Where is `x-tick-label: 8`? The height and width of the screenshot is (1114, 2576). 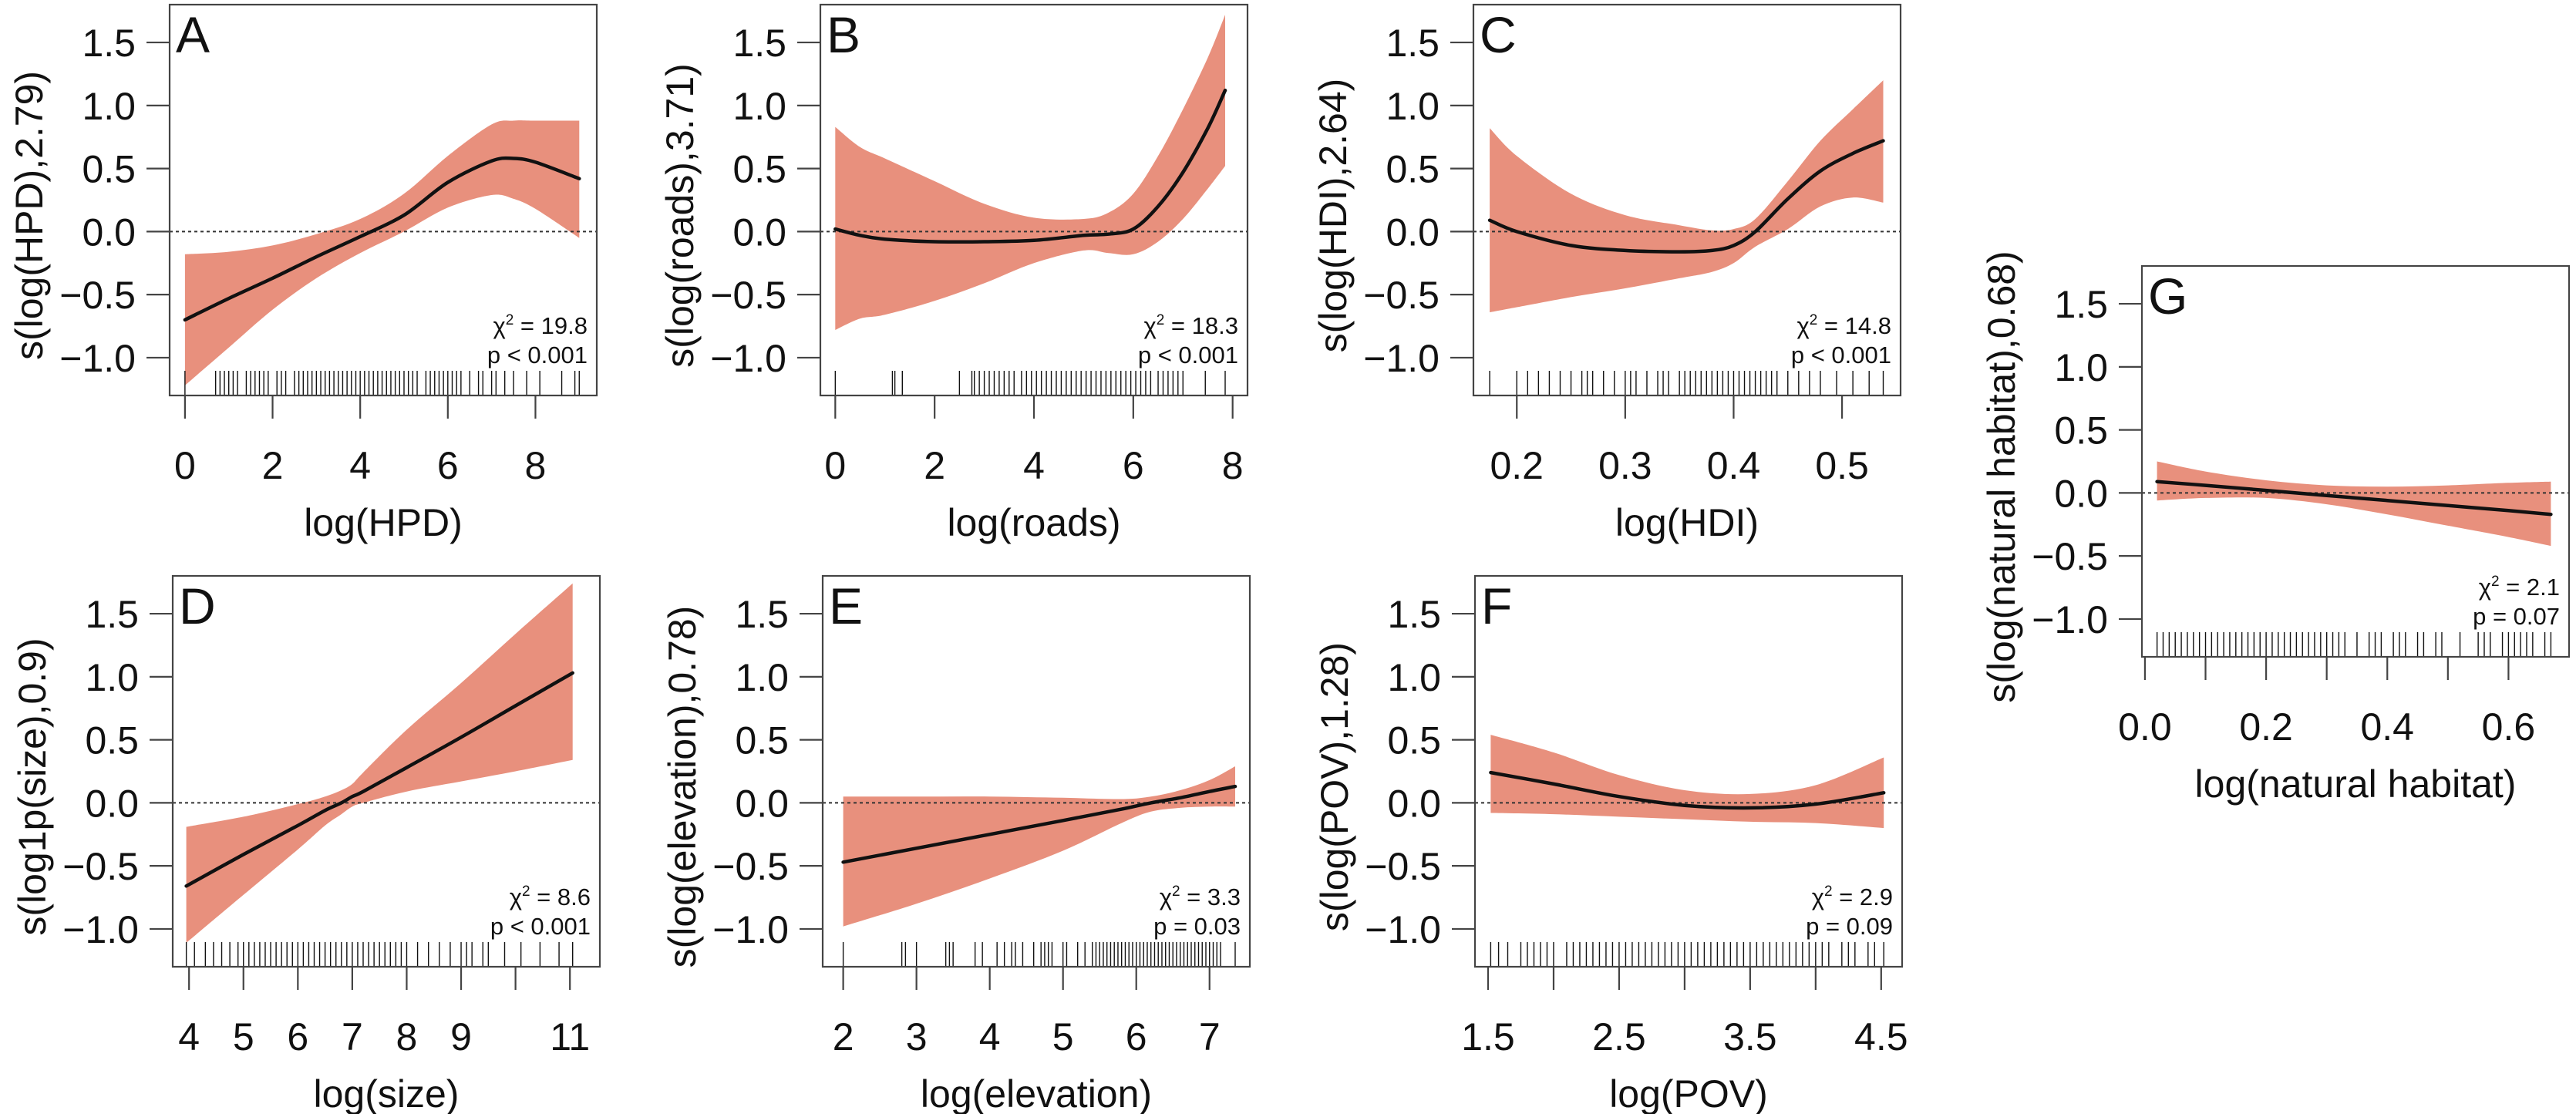
x-tick-label: 8 is located at coordinates (407, 1036).